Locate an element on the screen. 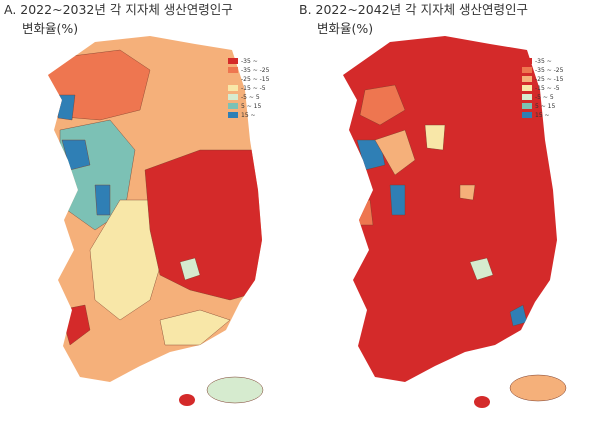 The width and height of the screenshot is (600, 435). panel-title: B. 2022~2042년 각 지자체 생산연령인구 is located at coordinates (413, 9).